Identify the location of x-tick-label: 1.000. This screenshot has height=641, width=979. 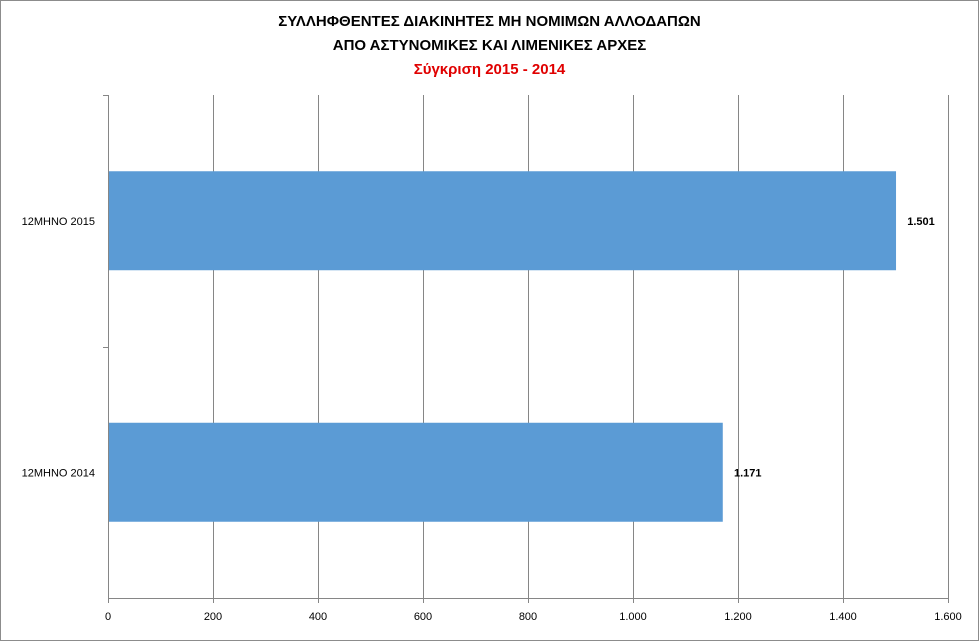
(633, 617).